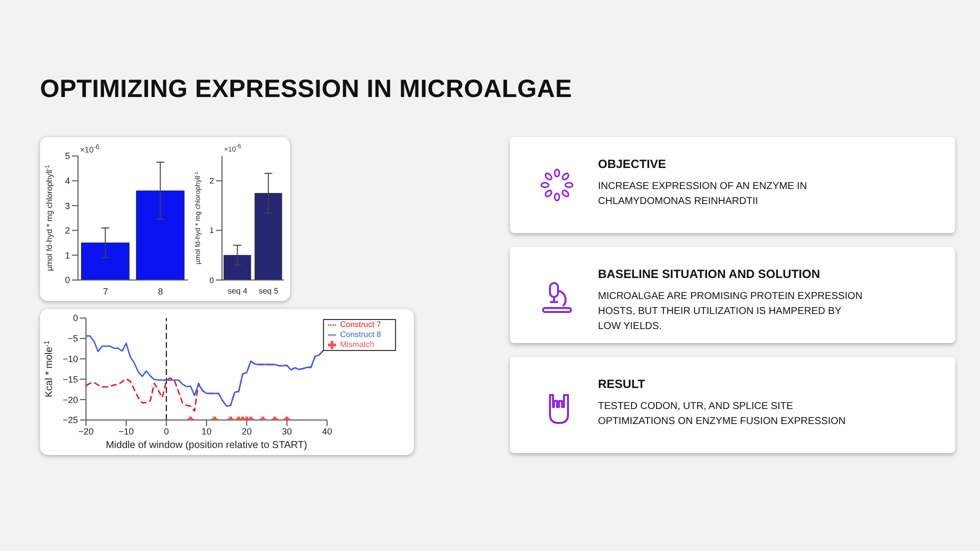 Image resolution: width=980 pixels, height=551 pixels. I want to click on text: BASELINE SITUATION AND SOLUTION, so click(709, 274).